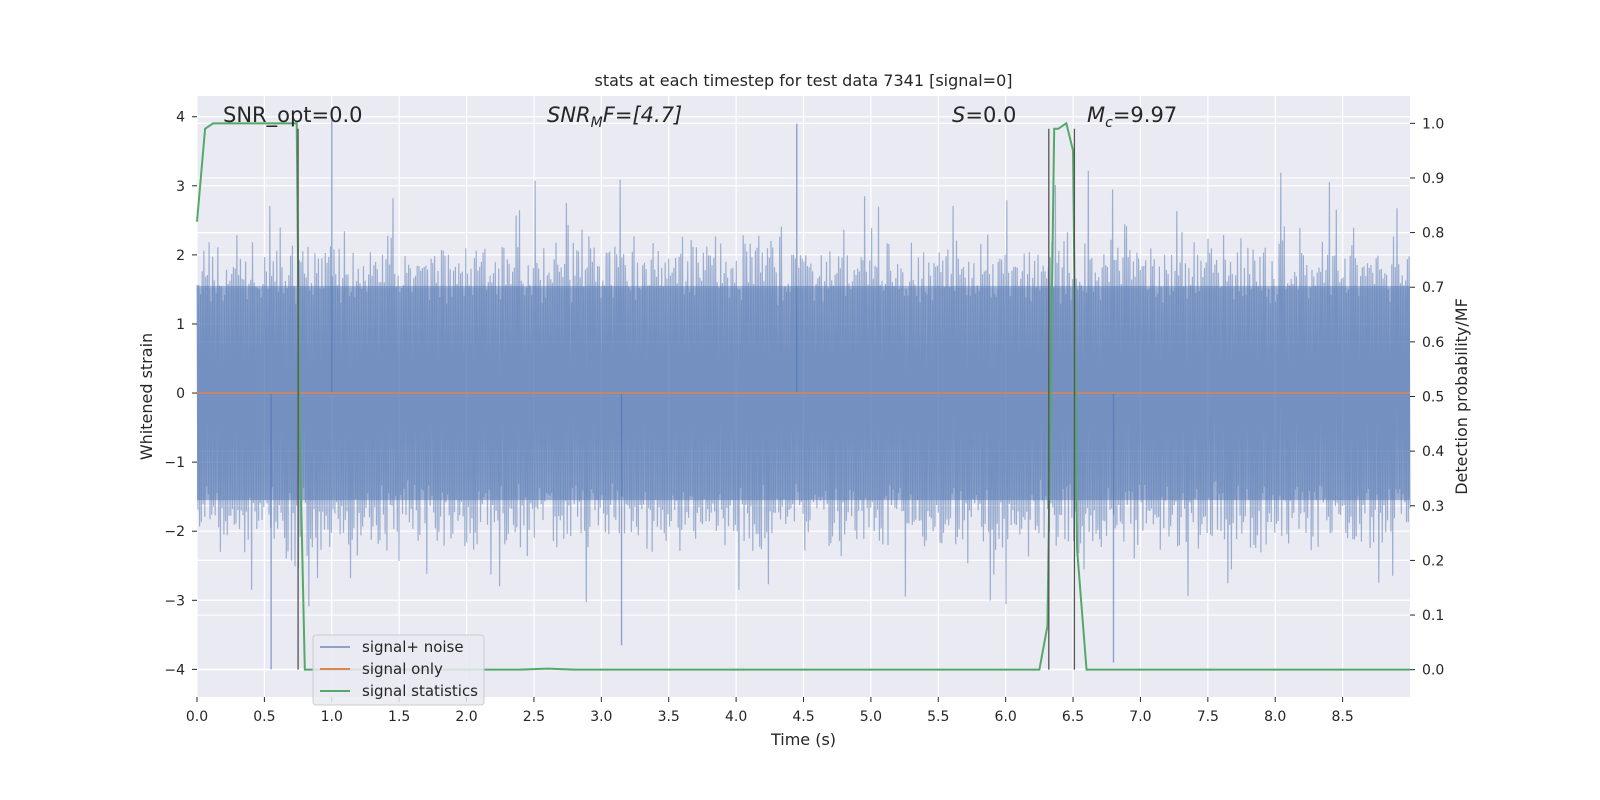  I want to click on y-left-tick-label: 1, so click(180, 325).